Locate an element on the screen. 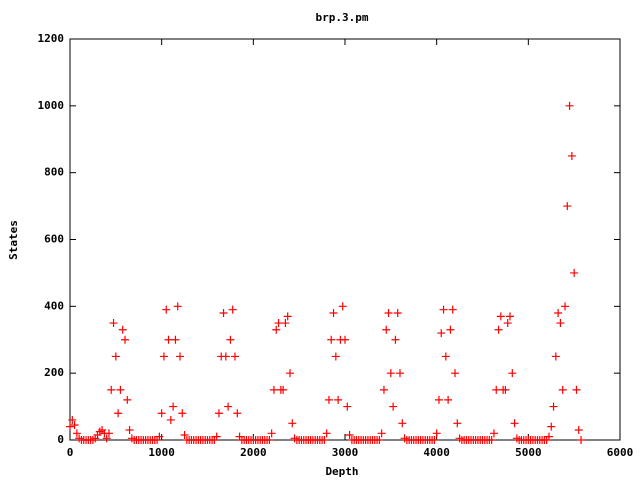 The width and height of the screenshot is (640, 480). y-tick-label: 1000 is located at coordinates (51, 105).